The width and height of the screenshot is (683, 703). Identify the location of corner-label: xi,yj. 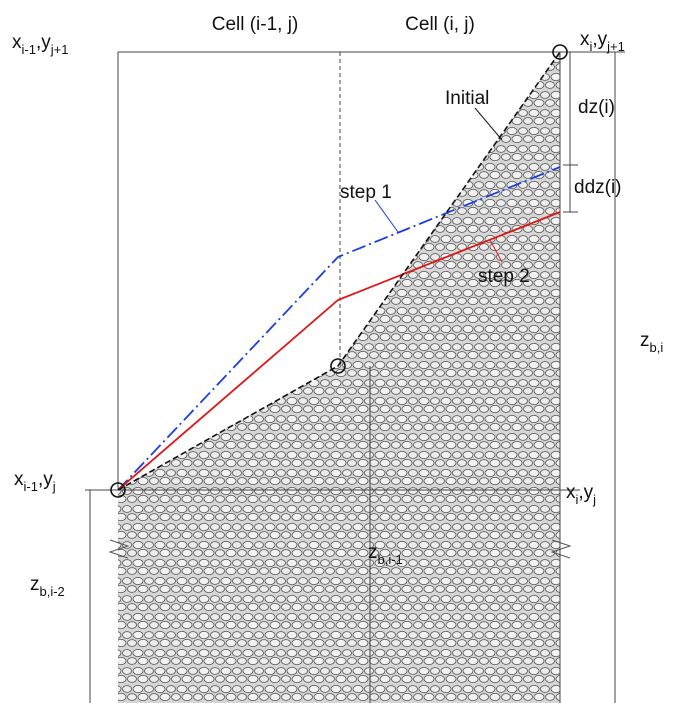
(581, 494).